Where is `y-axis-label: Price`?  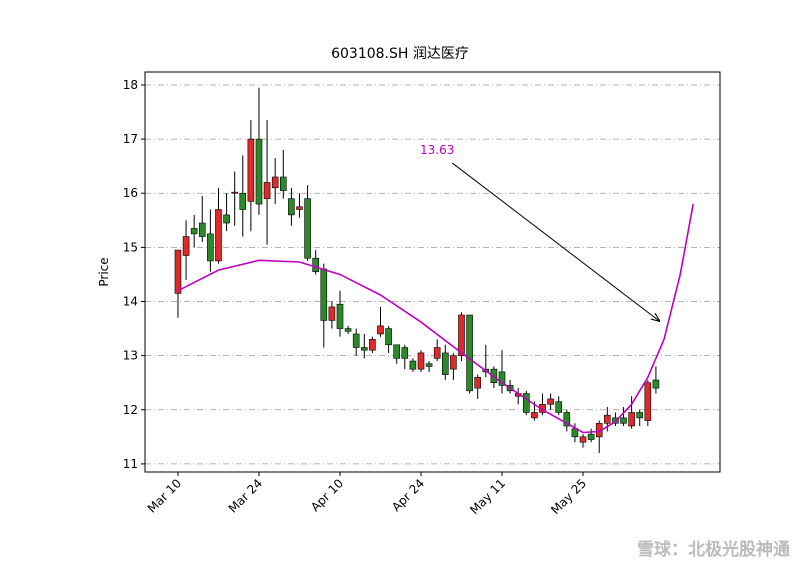
y-axis-label: Price is located at coordinates (104, 271).